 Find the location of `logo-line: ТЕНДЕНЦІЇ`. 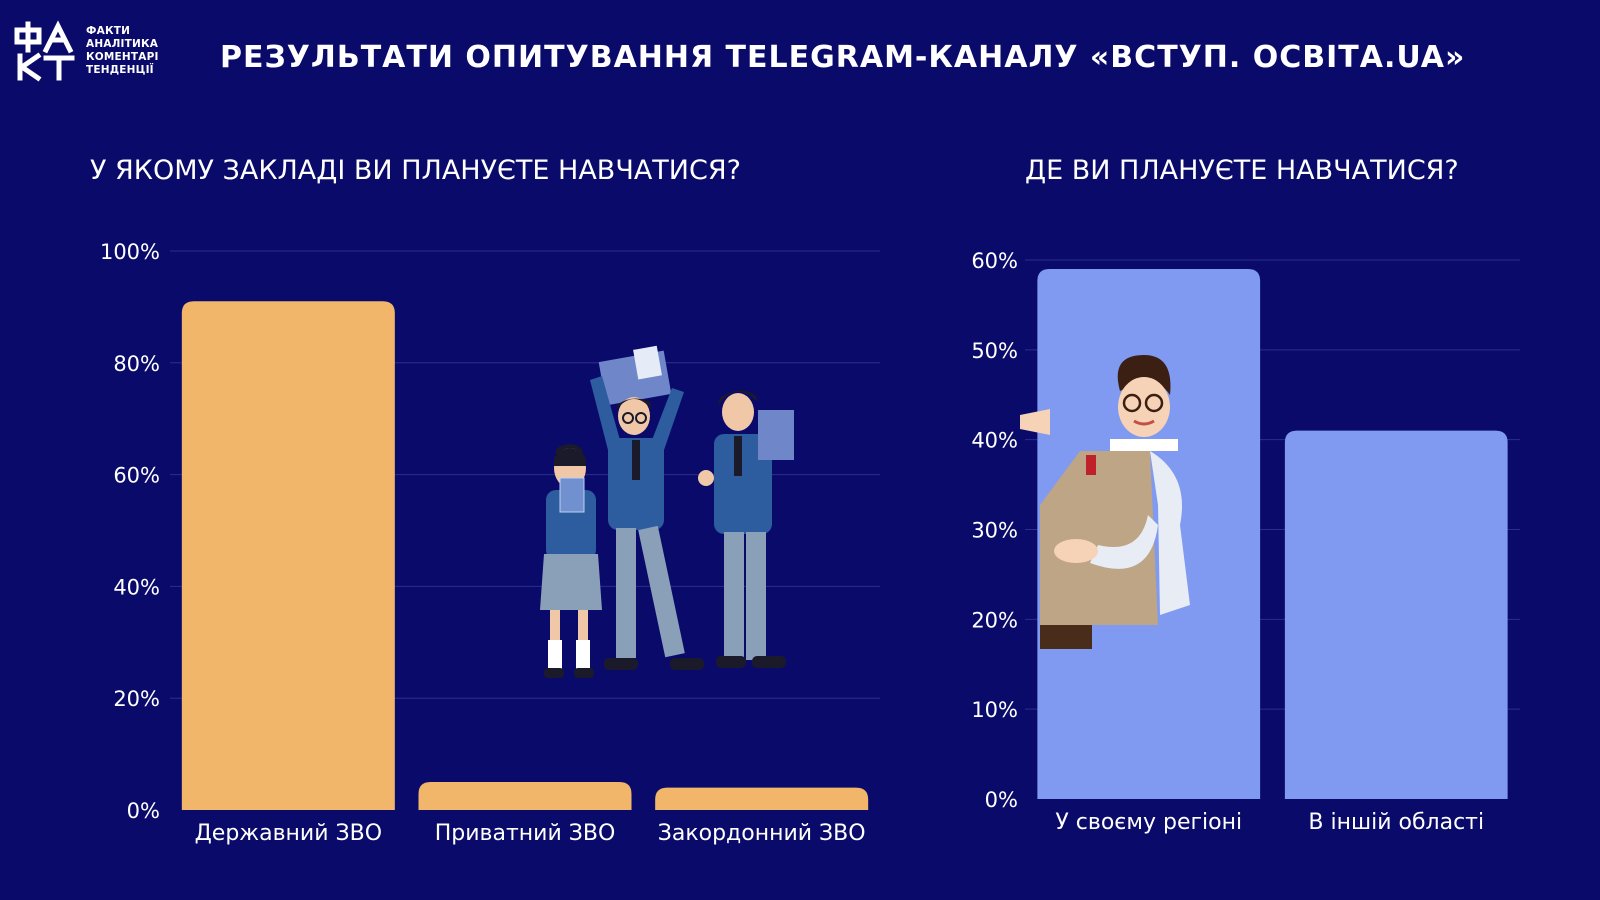

logo-line: ТЕНДЕНЦІЇ is located at coordinates (120, 70).